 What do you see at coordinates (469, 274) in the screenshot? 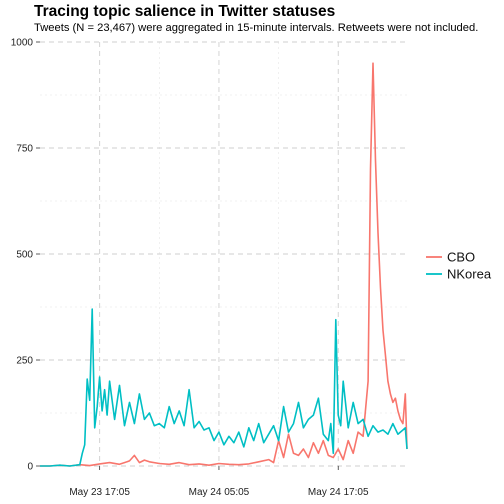
I see `legend-label-nkorea: NKorea` at bounding box center [469, 274].